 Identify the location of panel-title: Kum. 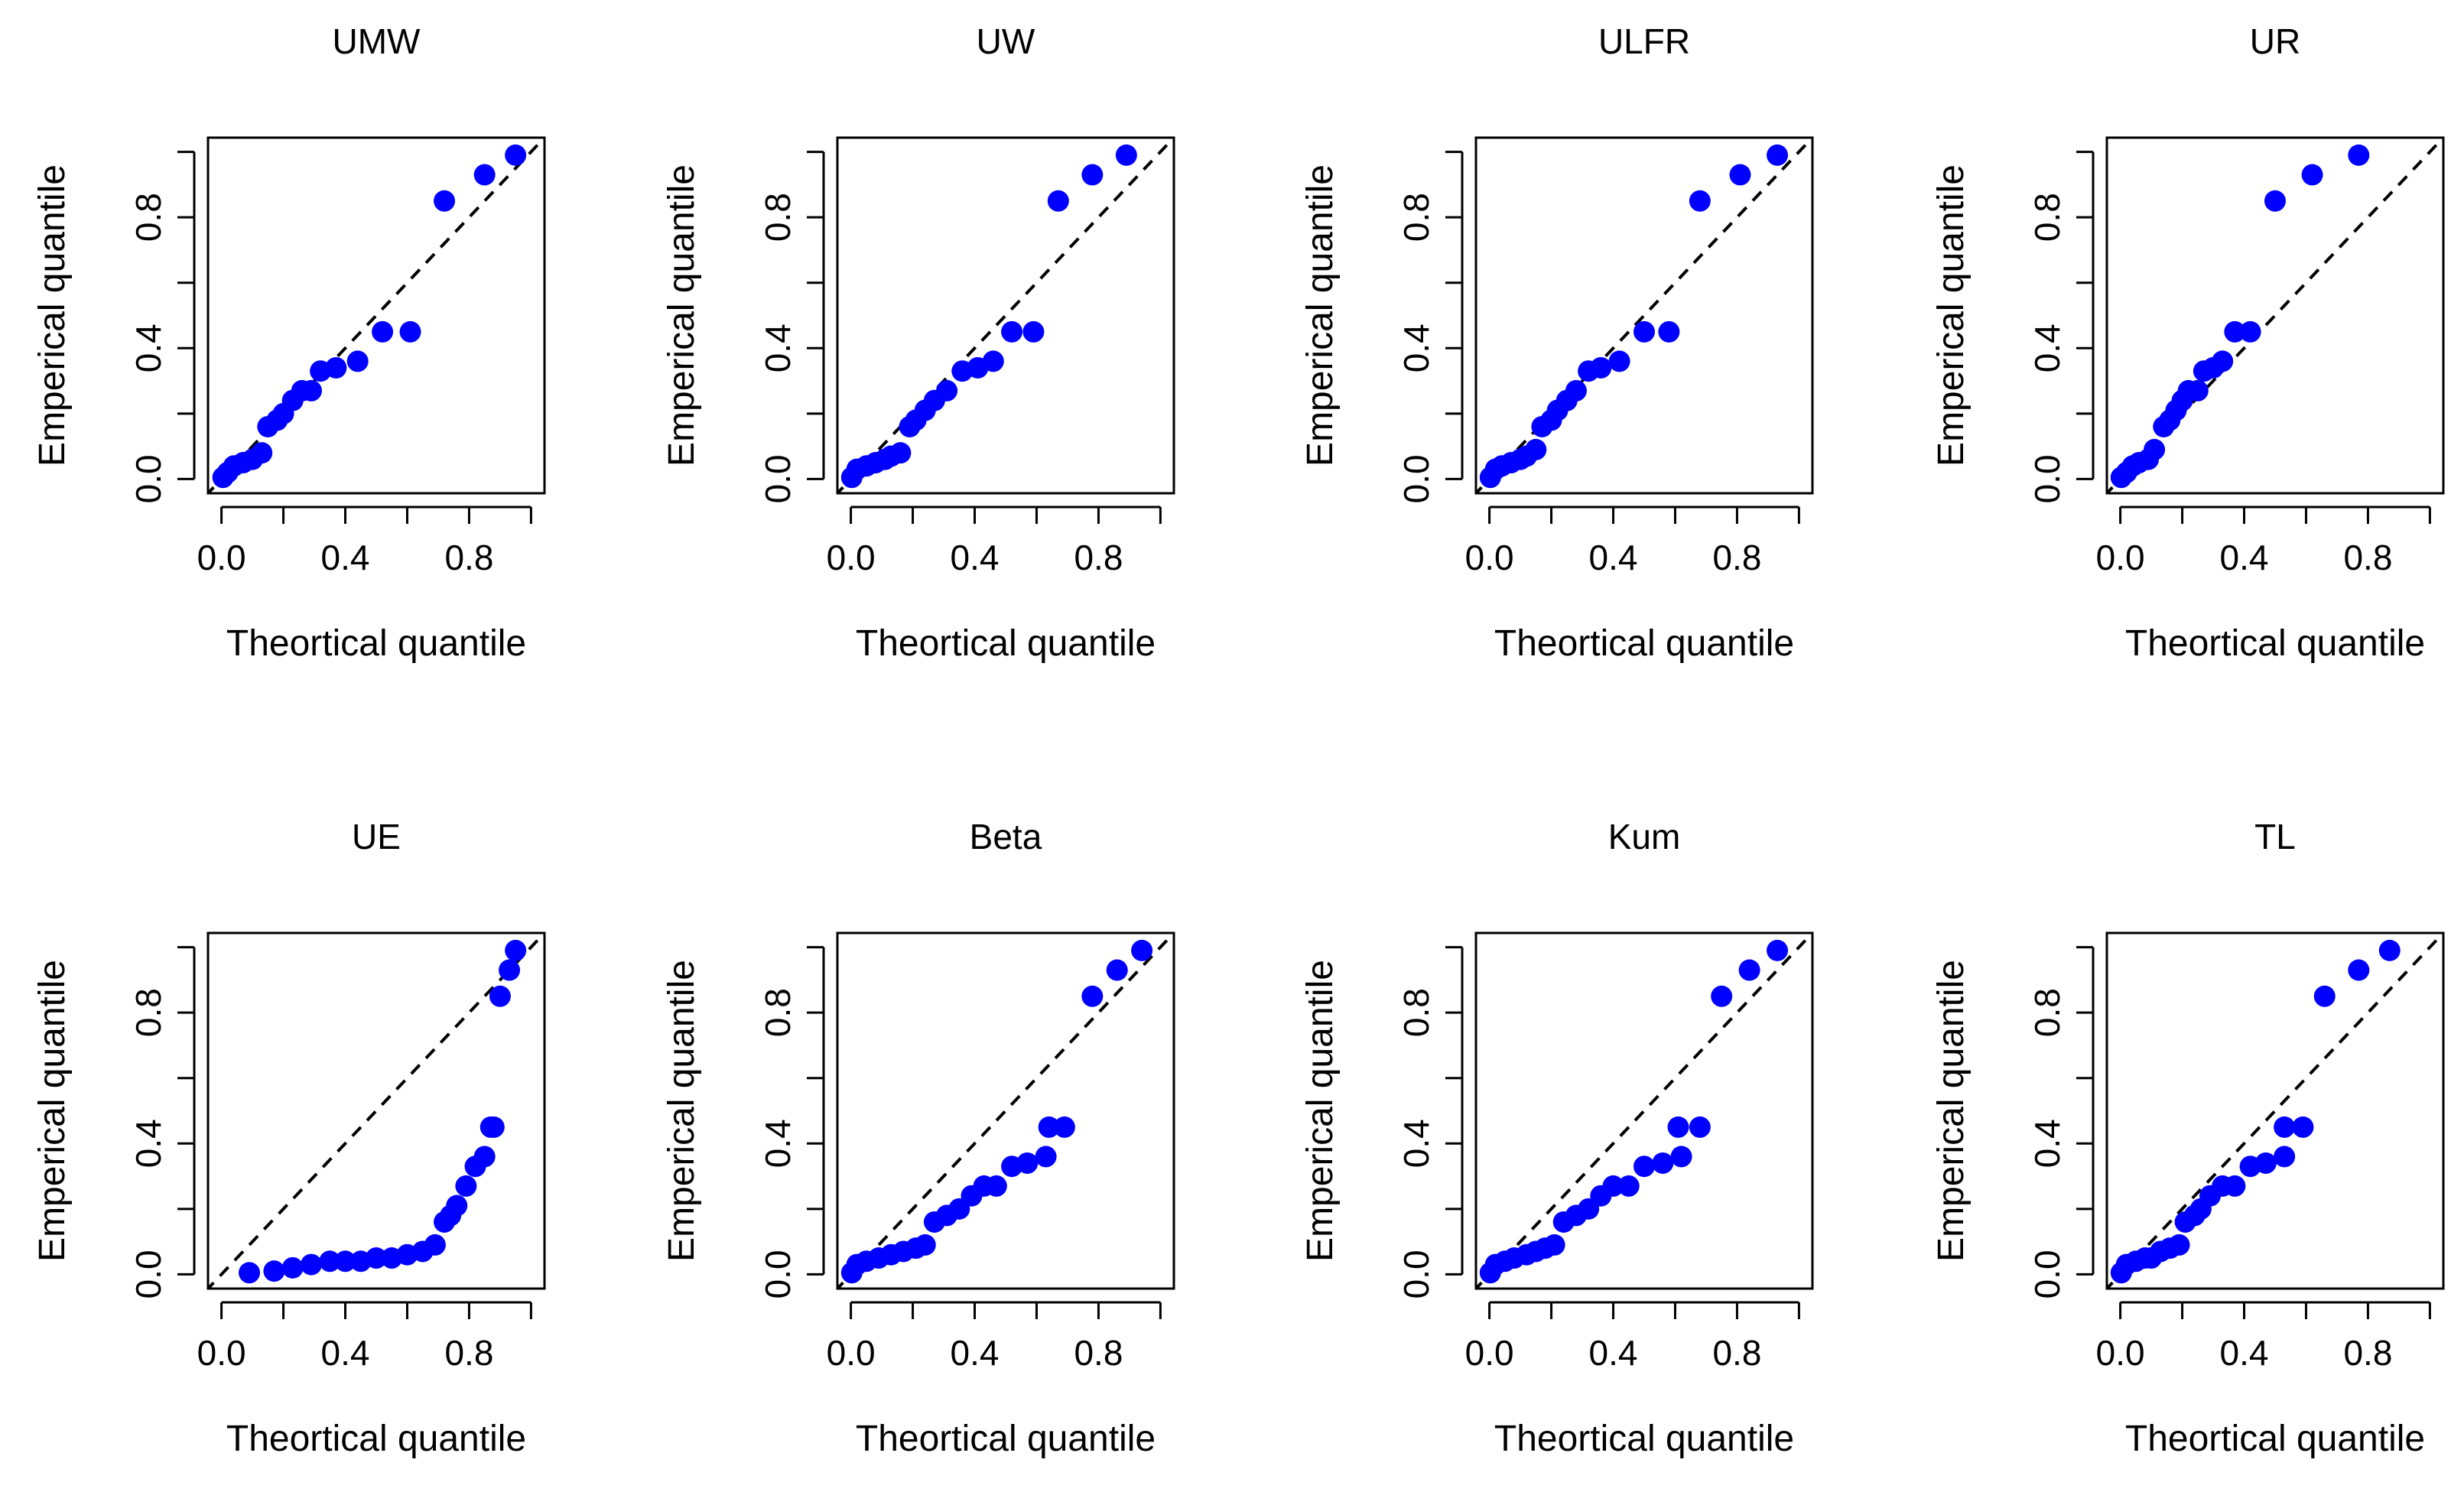
(1644, 837).